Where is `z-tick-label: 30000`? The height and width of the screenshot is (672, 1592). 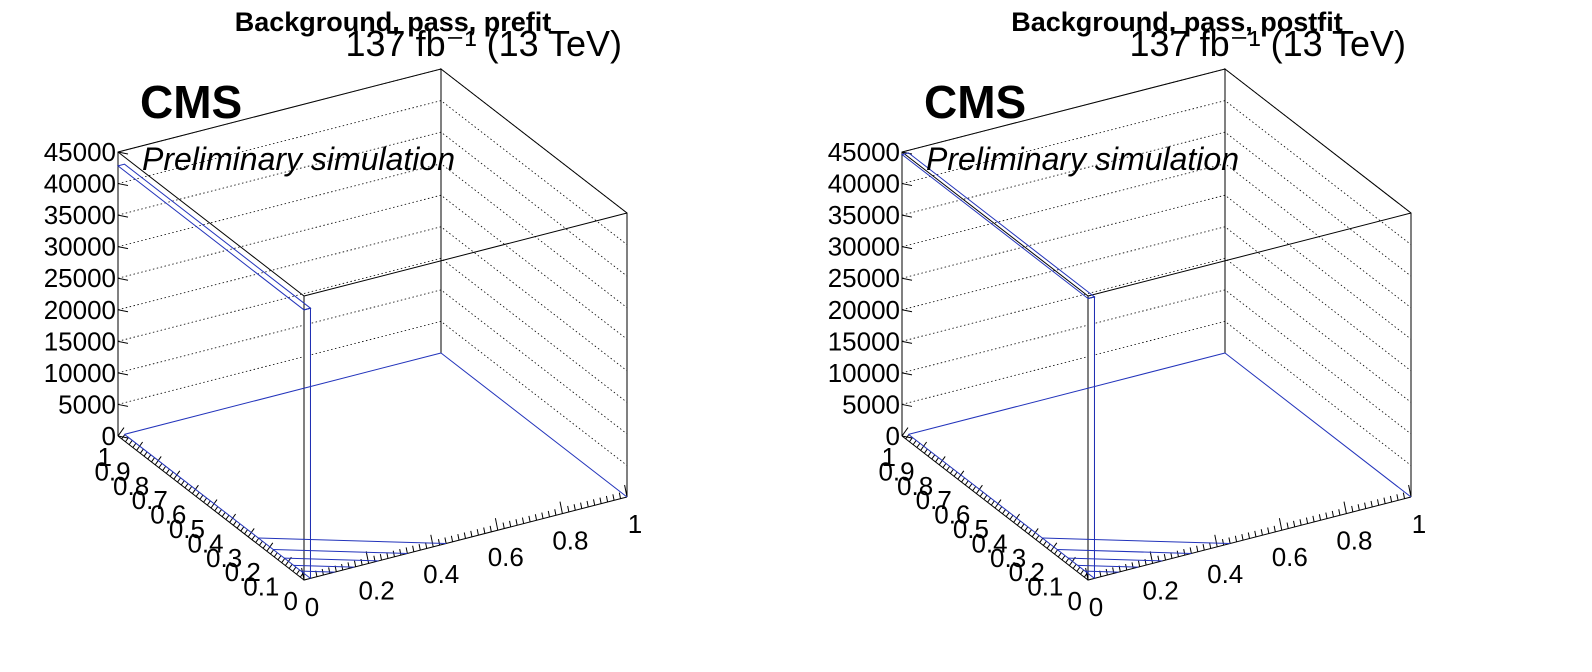 z-tick-label: 30000 is located at coordinates (864, 247).